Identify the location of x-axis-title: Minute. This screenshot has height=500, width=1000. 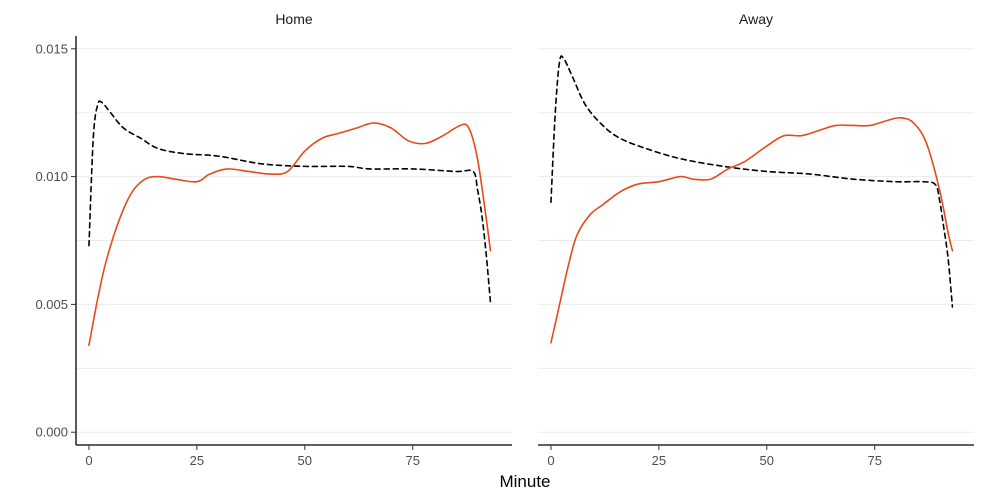
(524, 481).